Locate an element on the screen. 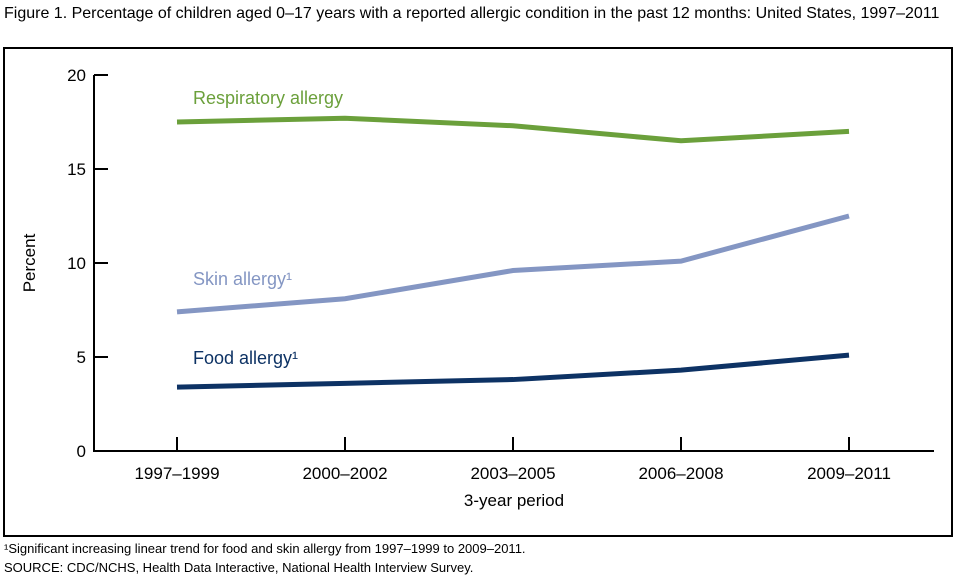 This screenshot has width=960, height=582. respiratory-allergy-line is located at coordinates (513, 129).